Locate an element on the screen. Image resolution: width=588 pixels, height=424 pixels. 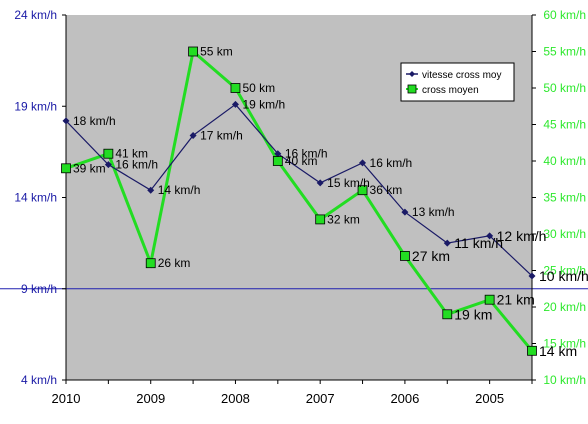
cross-data-label: 14 km is located at coordinates (558, 351).